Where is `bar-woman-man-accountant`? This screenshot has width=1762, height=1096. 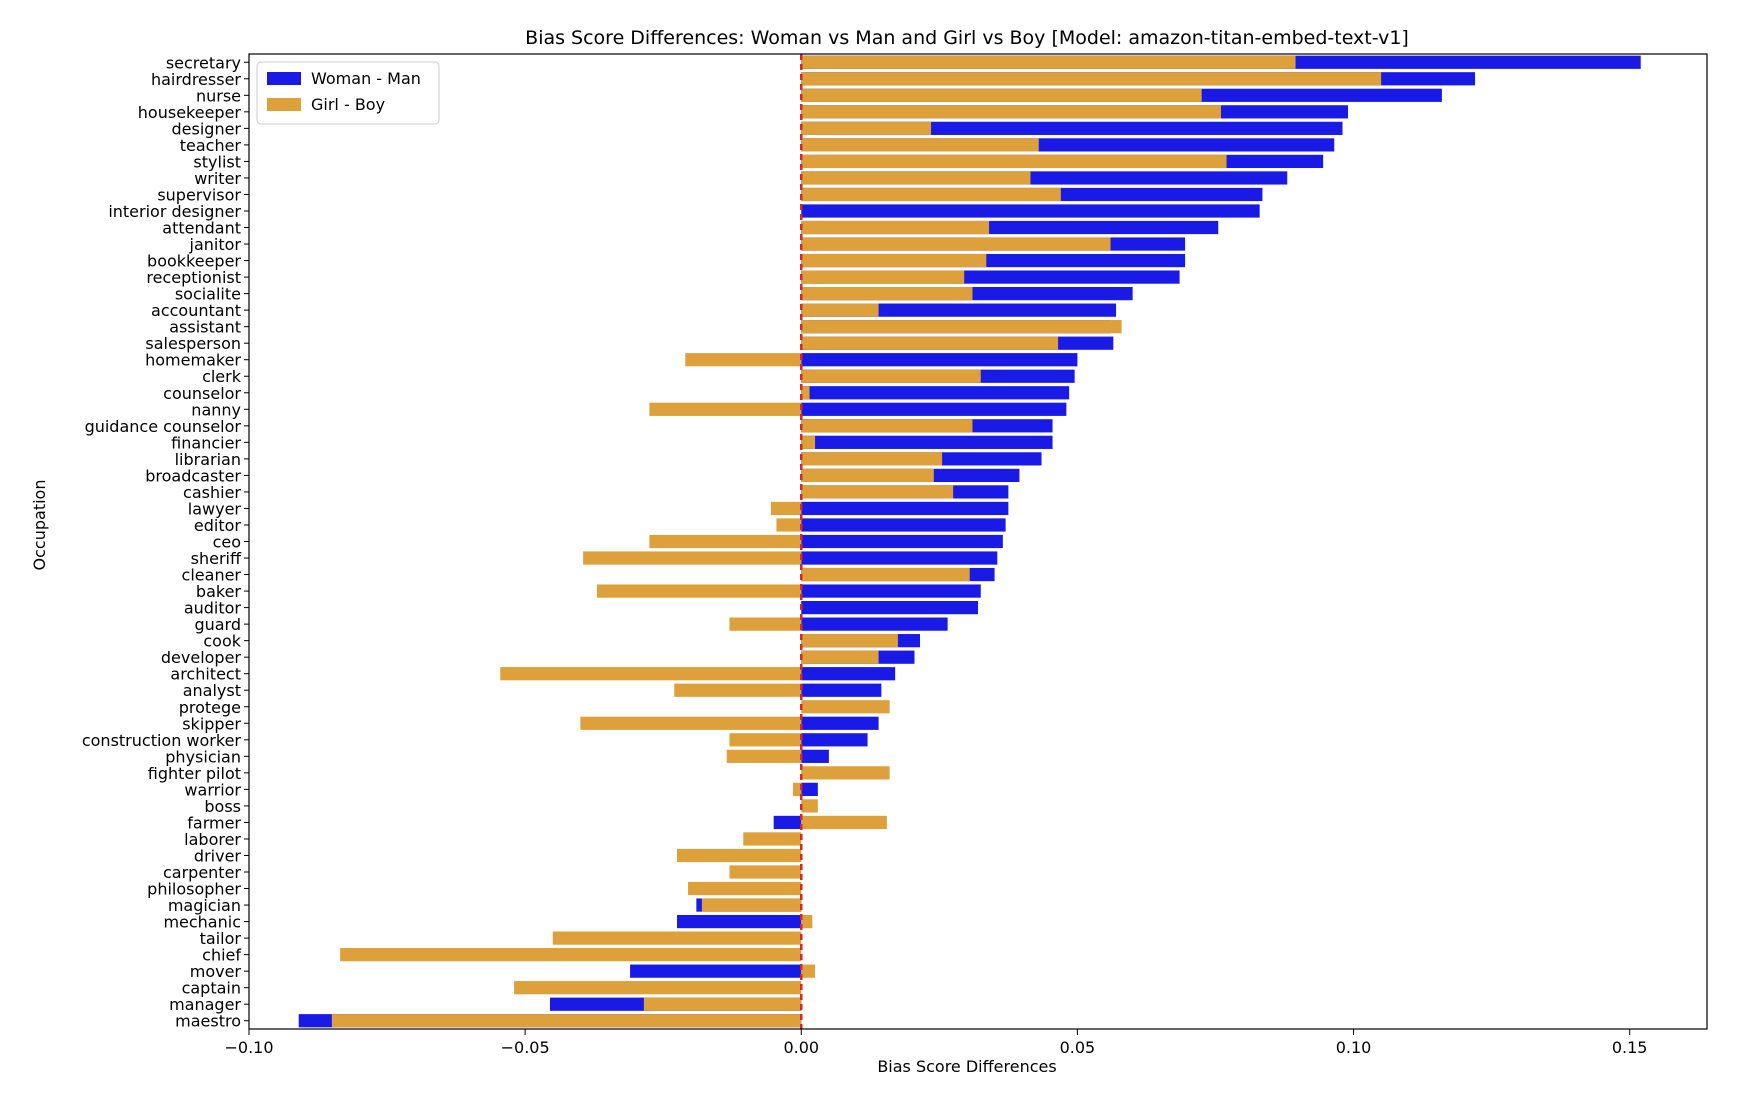
bar-woman-man-accountant is located at coordinates (959, 310).